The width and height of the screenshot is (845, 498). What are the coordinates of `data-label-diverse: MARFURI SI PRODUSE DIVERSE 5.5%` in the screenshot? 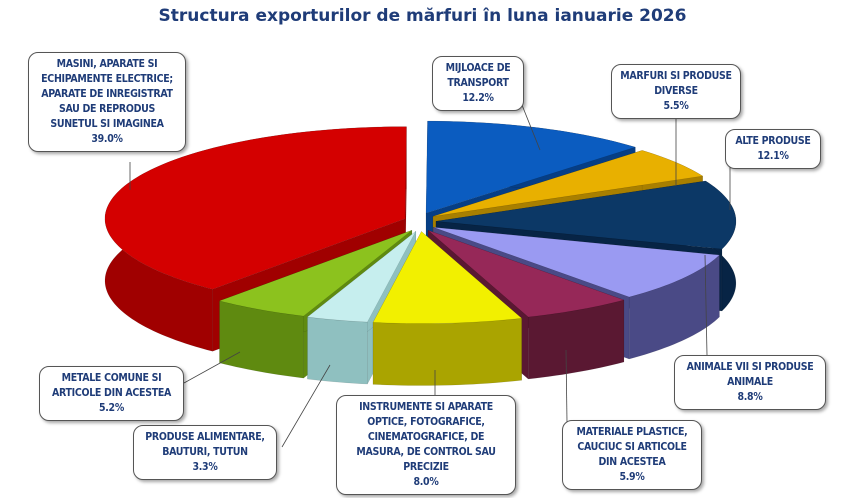 It's located at (676, 91).